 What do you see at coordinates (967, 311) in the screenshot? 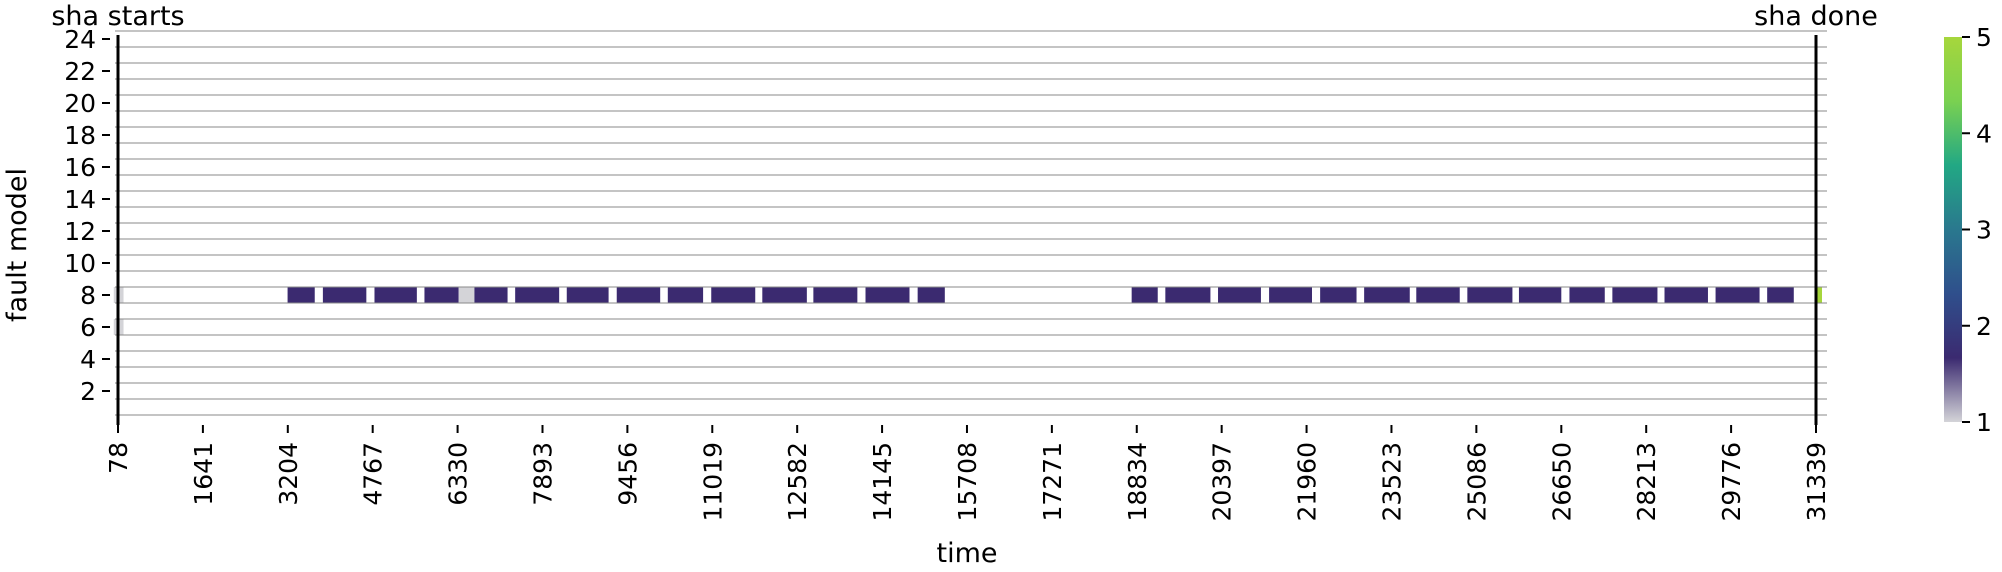
I see `heatmap-cells` at bounding box center [967, 311].